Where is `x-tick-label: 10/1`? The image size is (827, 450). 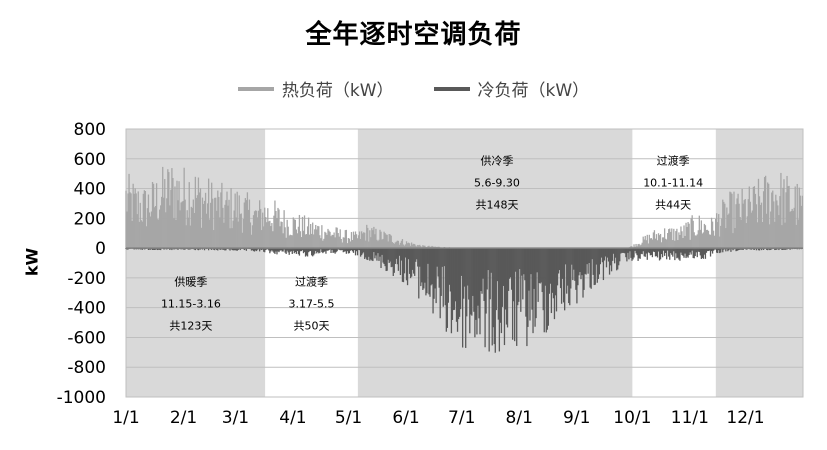 x-tick-label: 10/1 is located at coordinates (632, 418).